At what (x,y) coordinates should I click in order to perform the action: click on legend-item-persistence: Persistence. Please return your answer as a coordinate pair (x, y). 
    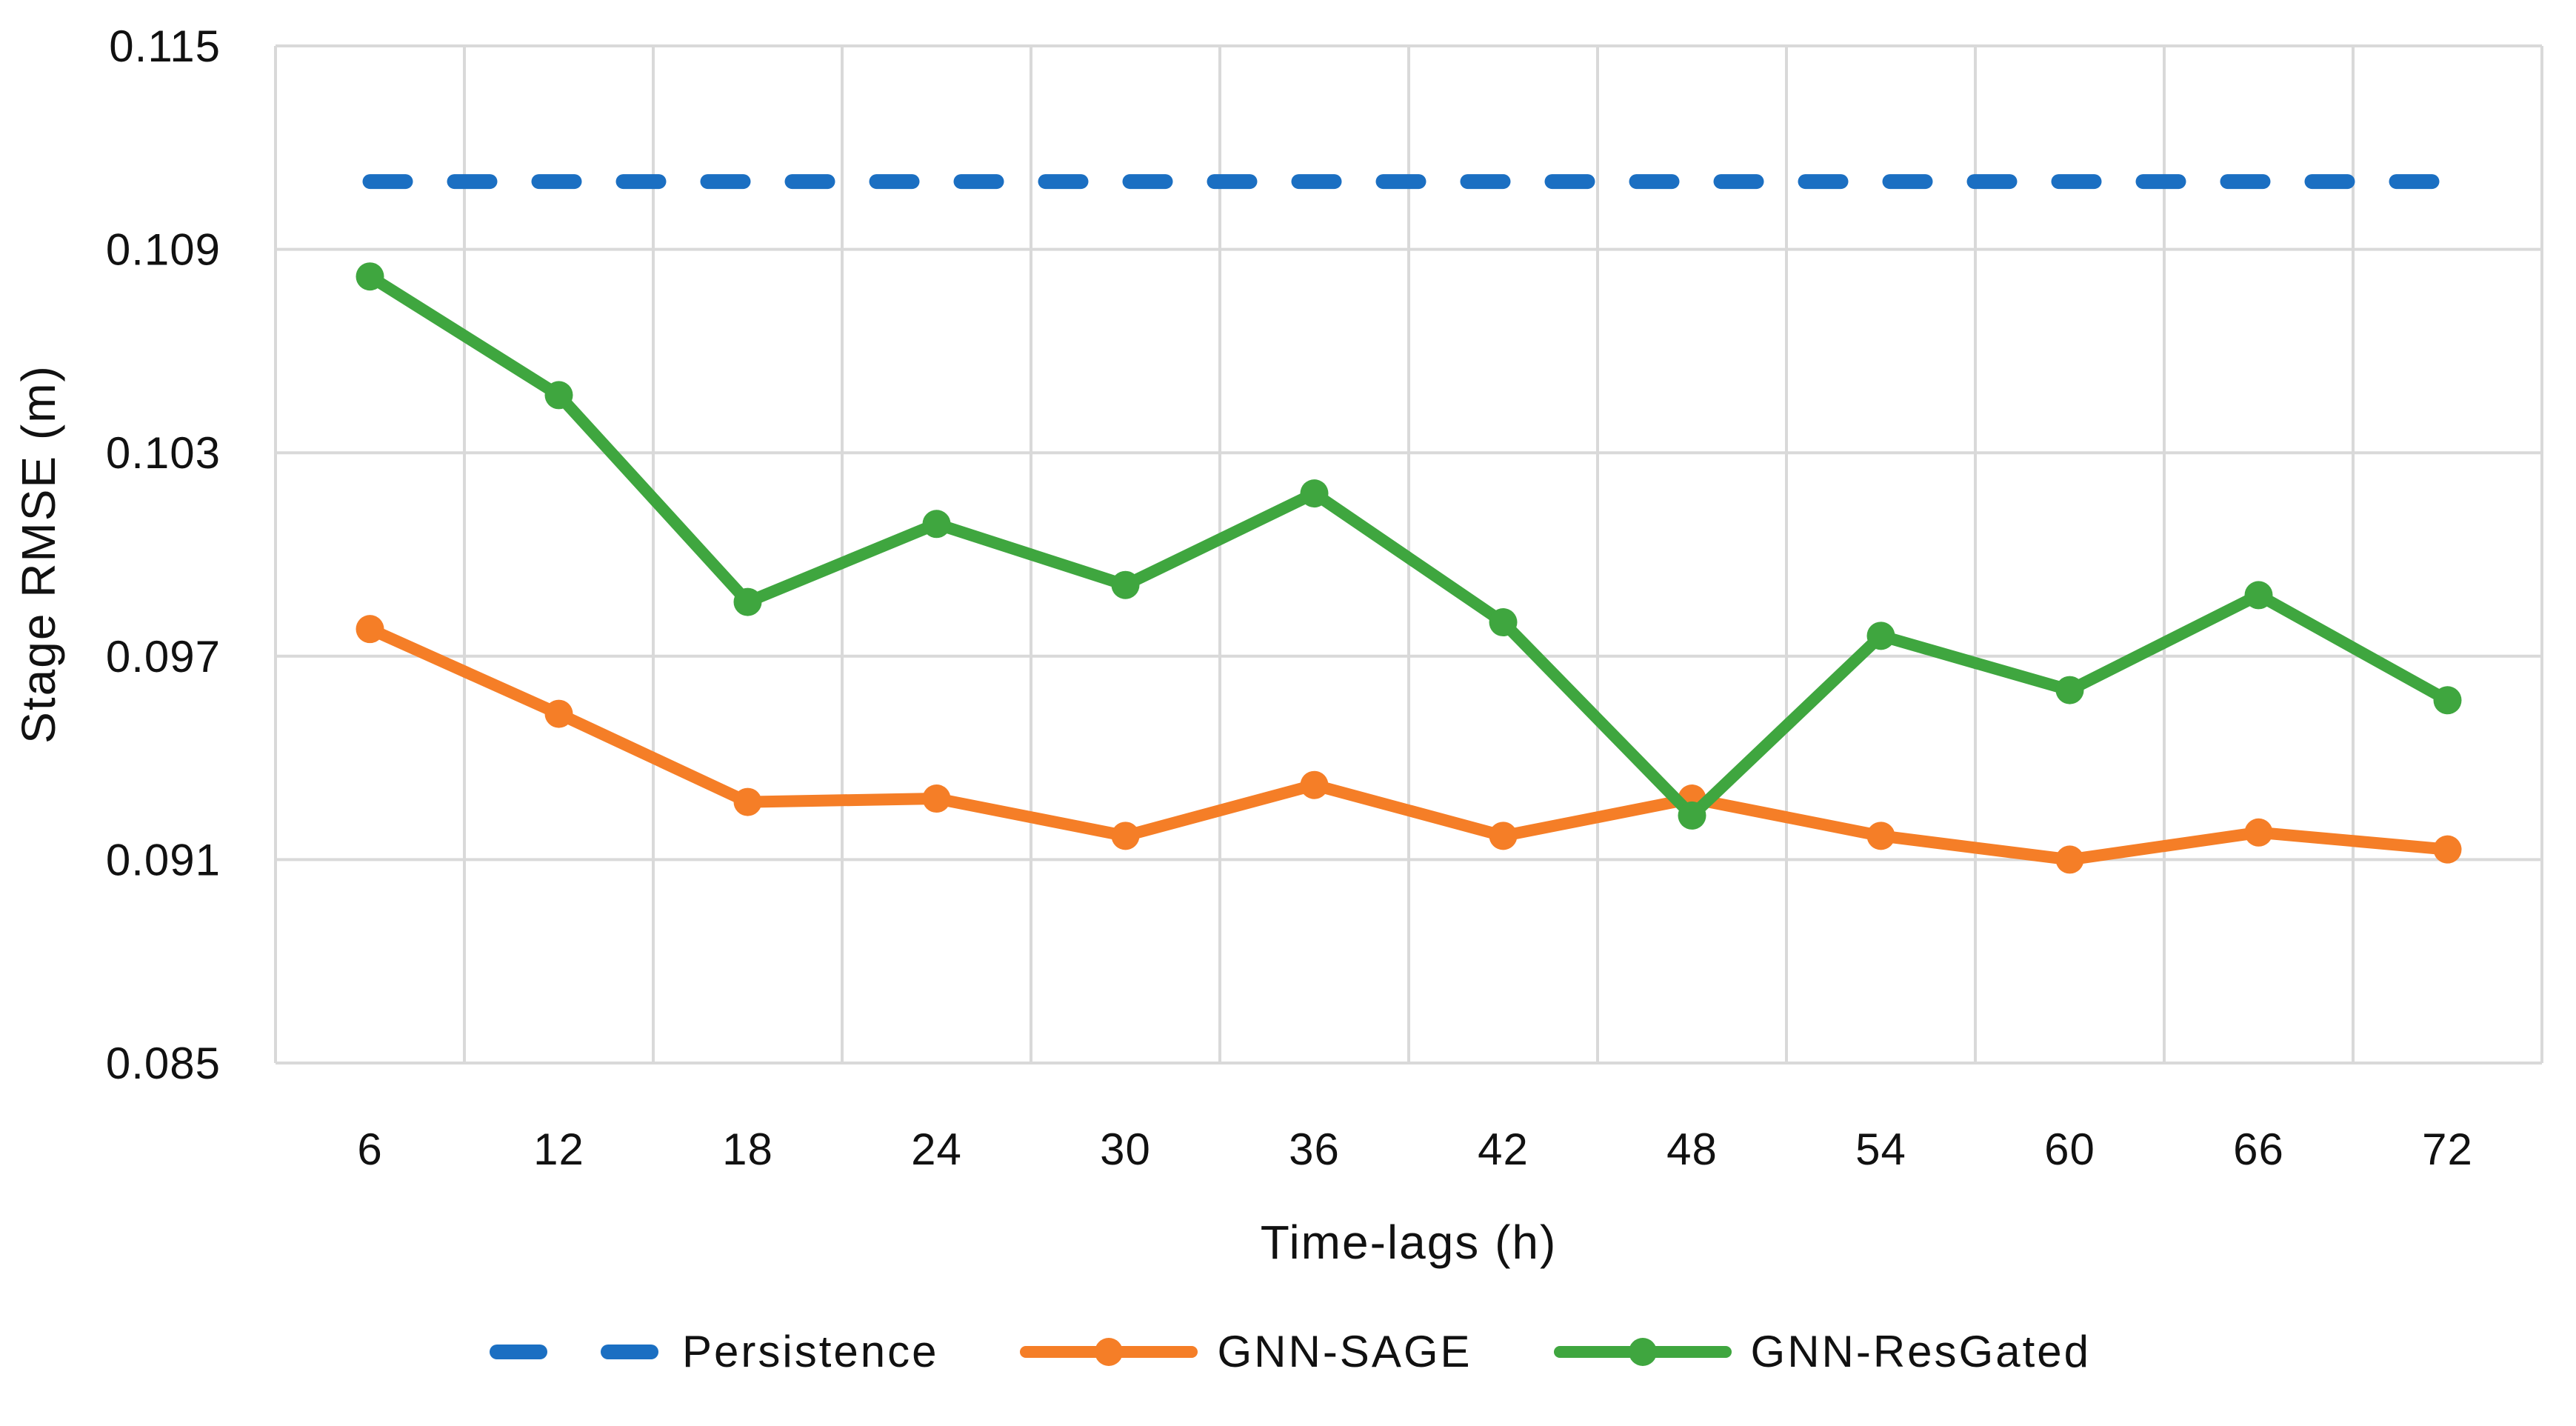
    Looking at the image, I should click on (711, 1351).